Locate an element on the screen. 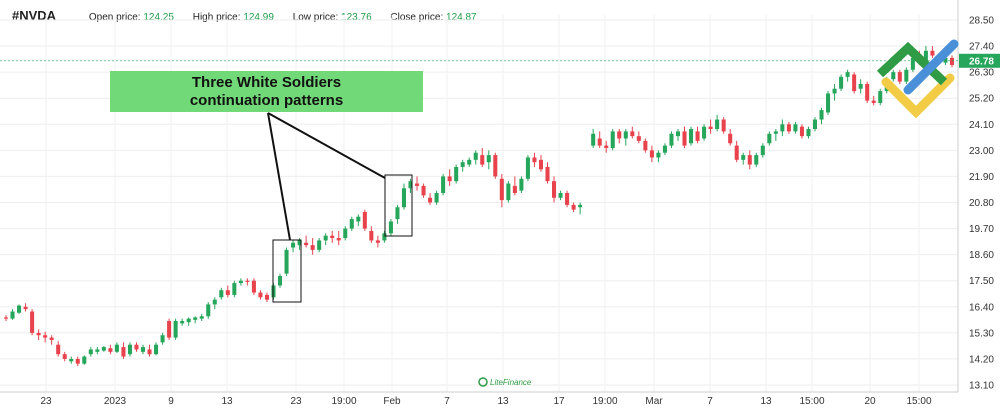  open-price-value: 124.25 is located at coordinates (158, 17).